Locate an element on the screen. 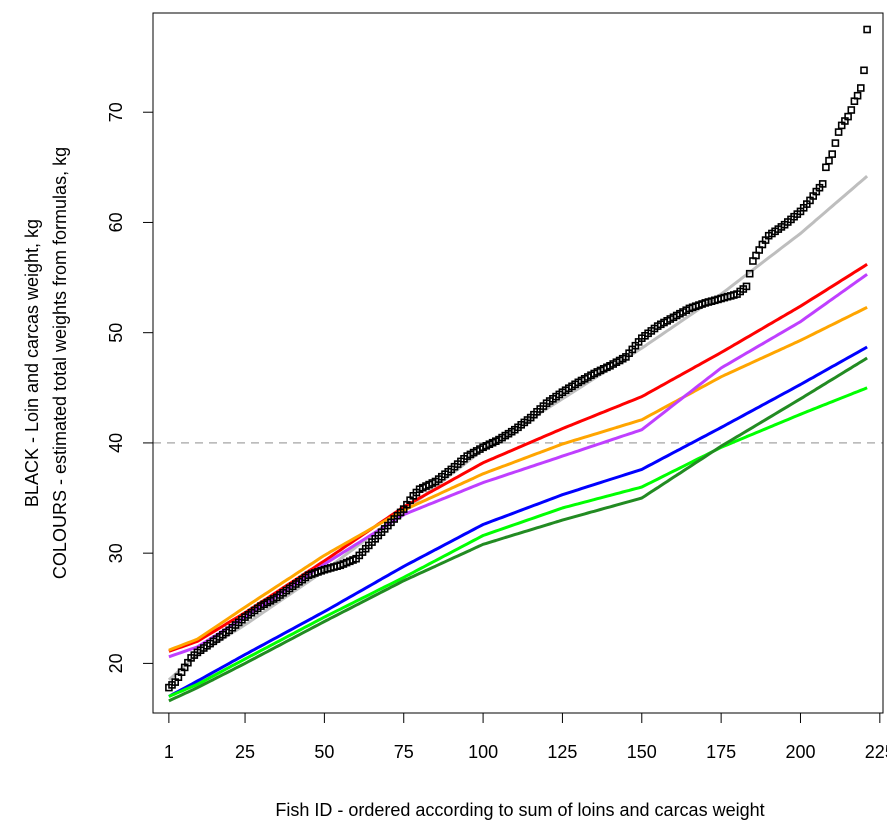 The height and width of the screenshot is (830, 887). x-tick-label: 100 is located at coordinates (483, 752).